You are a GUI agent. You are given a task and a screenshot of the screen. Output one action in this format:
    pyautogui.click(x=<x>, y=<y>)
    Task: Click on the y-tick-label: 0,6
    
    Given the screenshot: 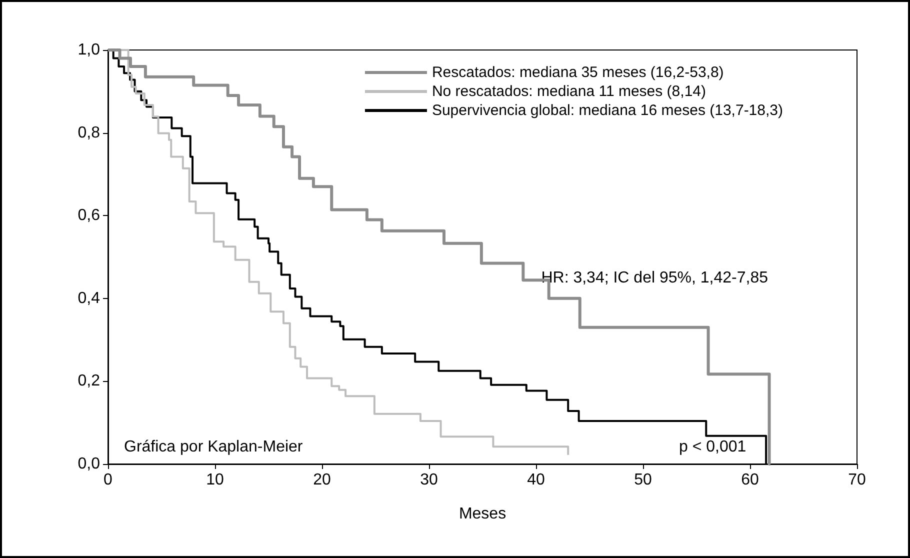 What is the action you would take?
    pyautogui.click(x=89, y=215)
    